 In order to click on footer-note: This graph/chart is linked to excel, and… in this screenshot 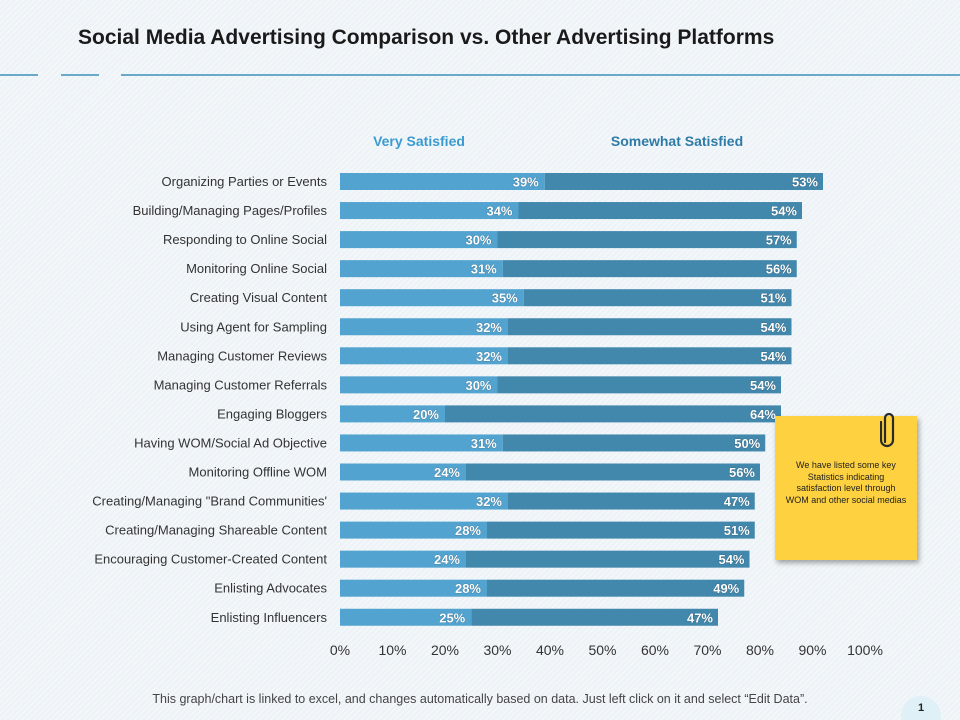, I will do `click(480, 699)`.